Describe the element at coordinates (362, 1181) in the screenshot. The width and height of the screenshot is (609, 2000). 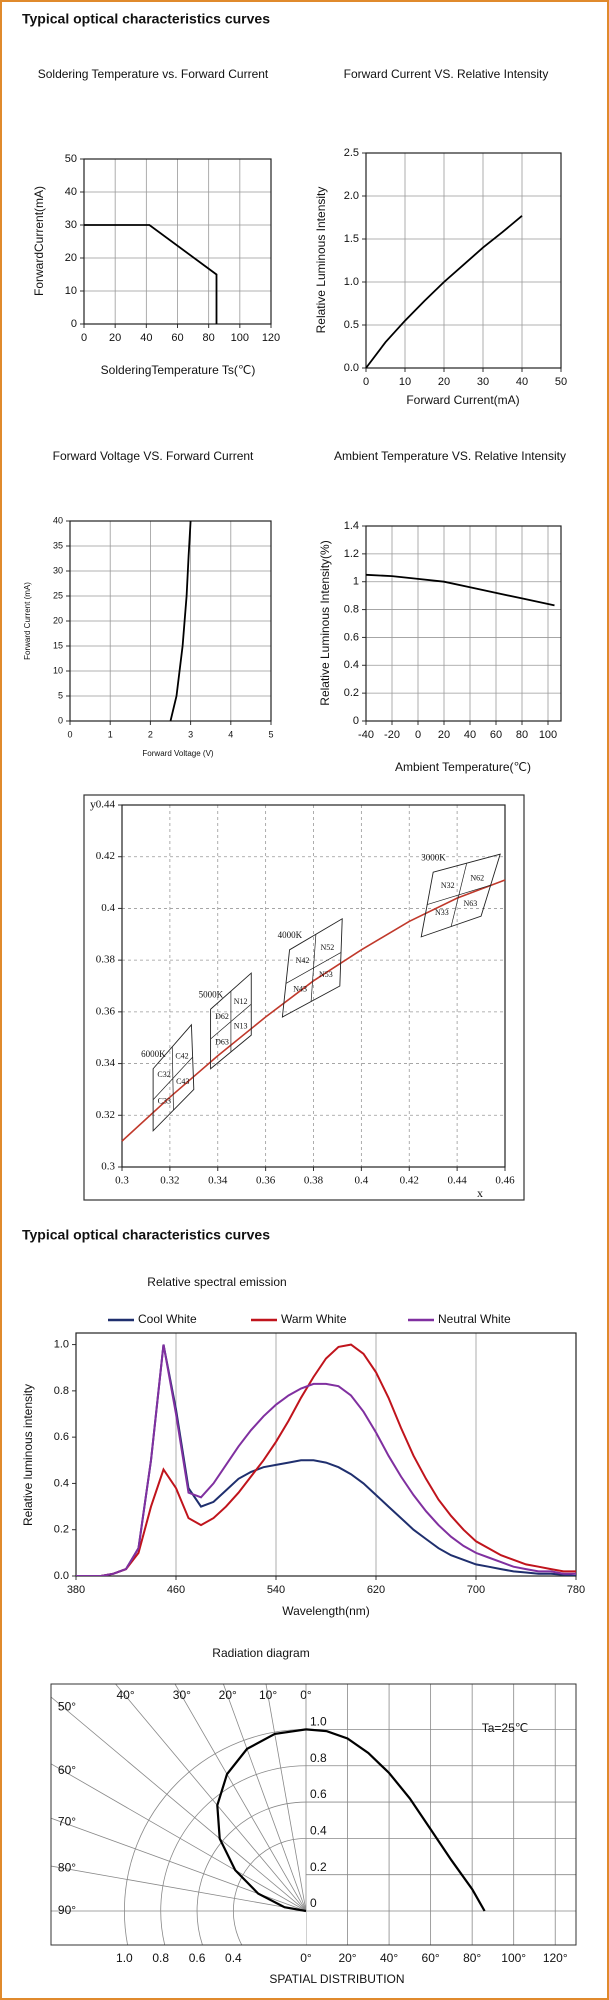
I see `x-tick-label: 0.4` at that location.